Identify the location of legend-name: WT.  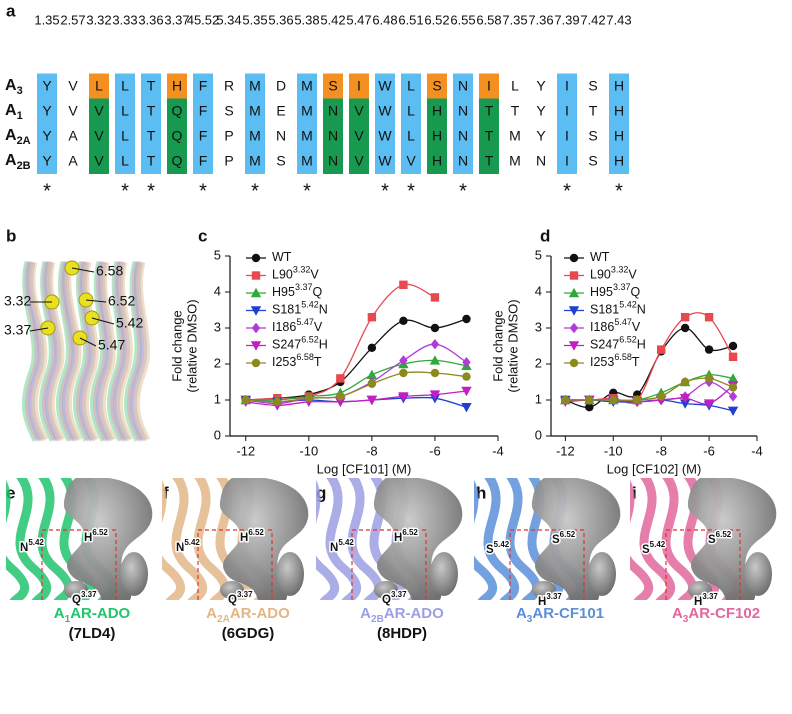
(282, 257).